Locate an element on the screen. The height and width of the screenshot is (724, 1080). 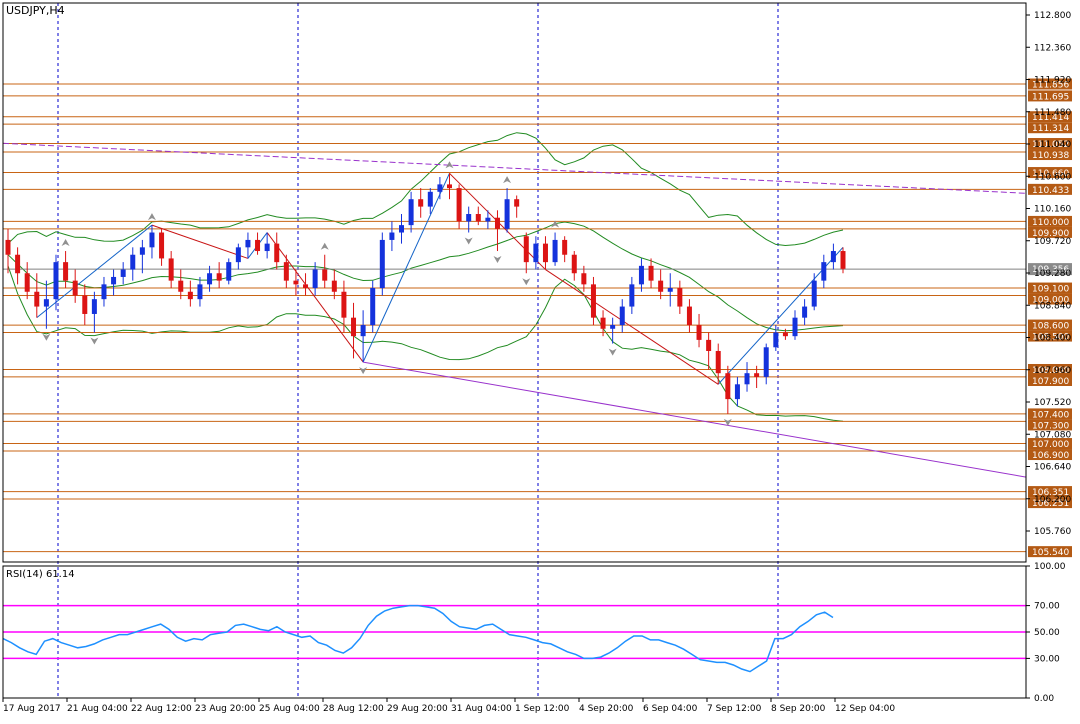
level-label: 111.695 is located at coordinates (1050, 97).